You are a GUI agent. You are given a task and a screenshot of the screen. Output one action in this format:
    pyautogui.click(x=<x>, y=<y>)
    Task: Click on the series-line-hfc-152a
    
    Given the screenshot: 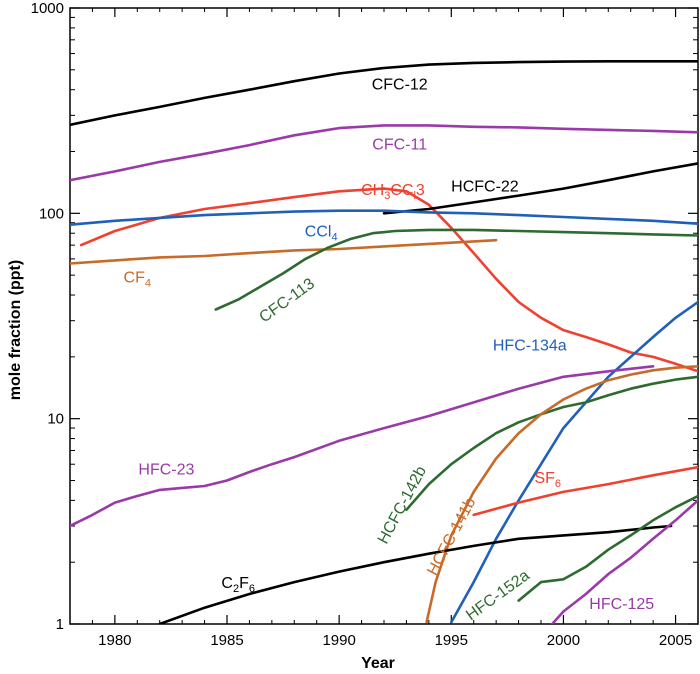 What is the action you would take?
    pyautogui.click(x=607, y=548)
    